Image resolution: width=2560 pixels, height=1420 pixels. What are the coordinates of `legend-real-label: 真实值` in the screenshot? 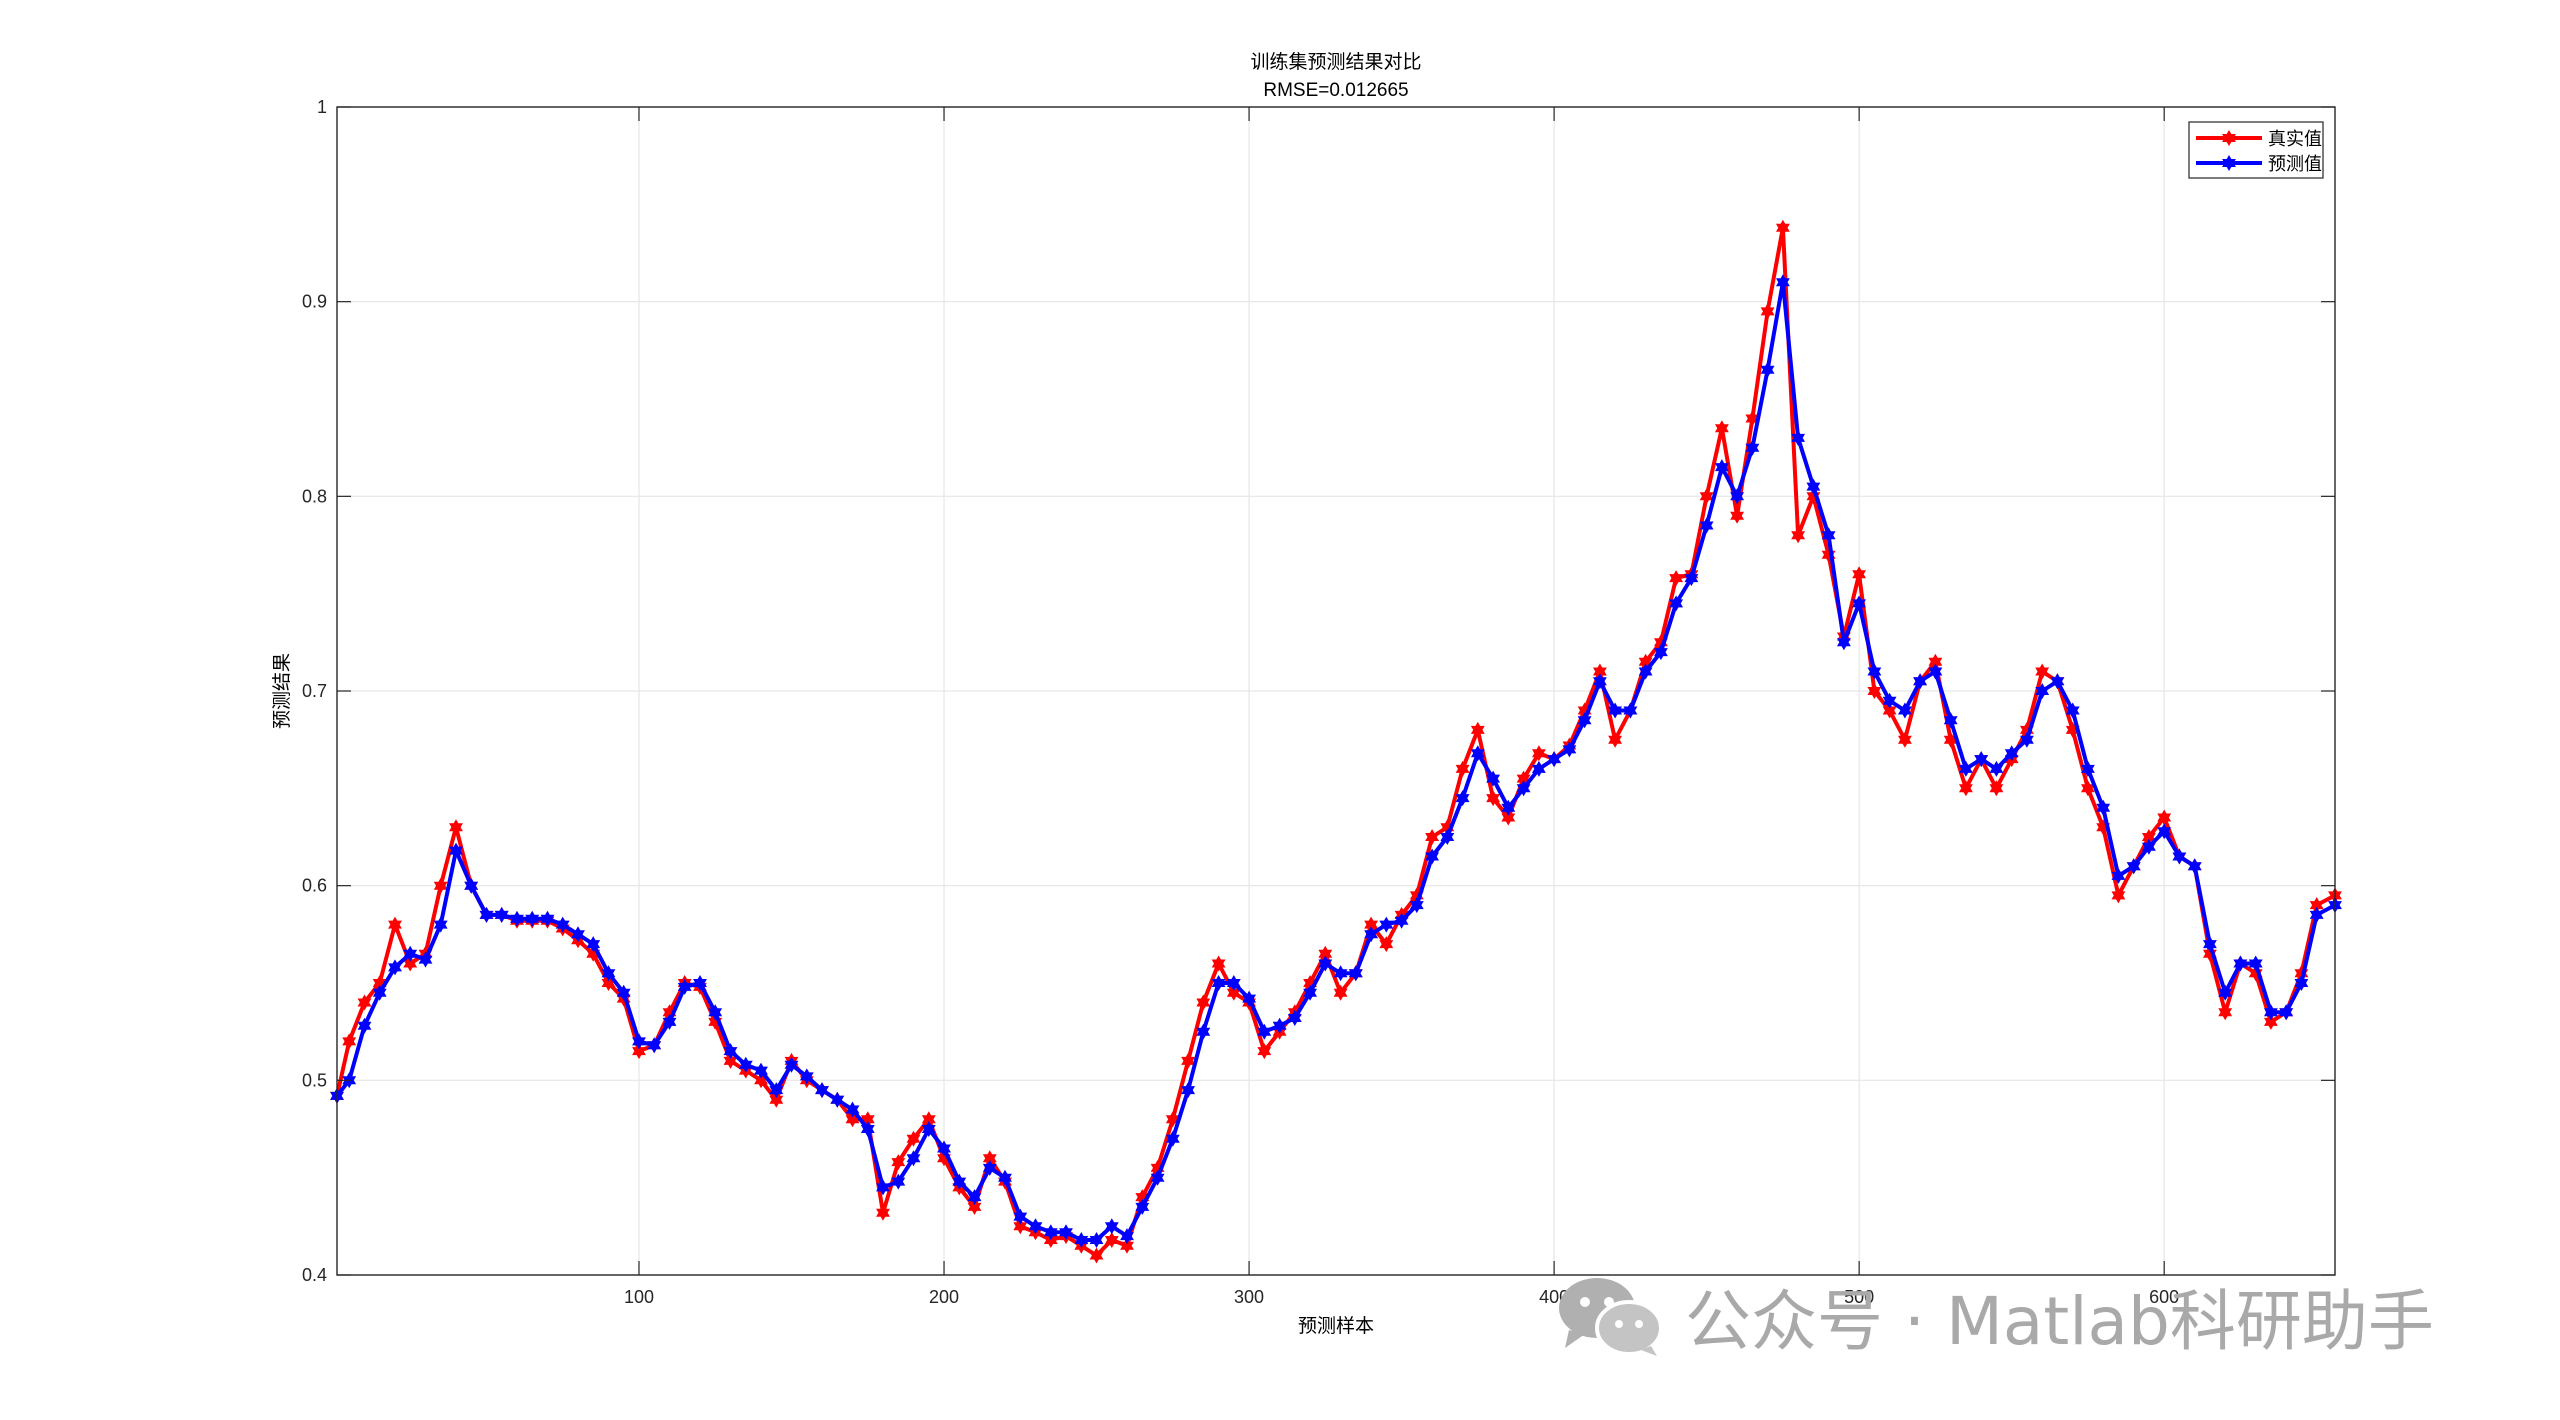 It's located at (2295, 139).